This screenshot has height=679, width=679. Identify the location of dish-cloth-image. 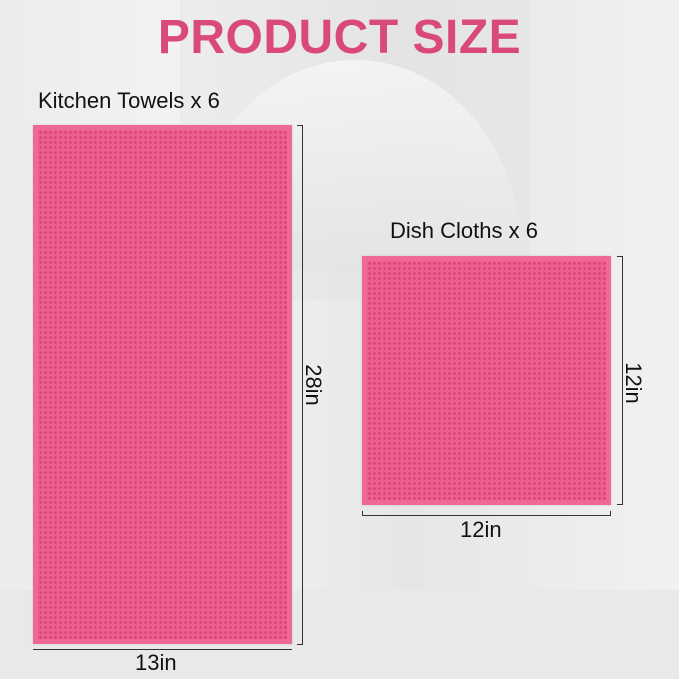
(486, 380).